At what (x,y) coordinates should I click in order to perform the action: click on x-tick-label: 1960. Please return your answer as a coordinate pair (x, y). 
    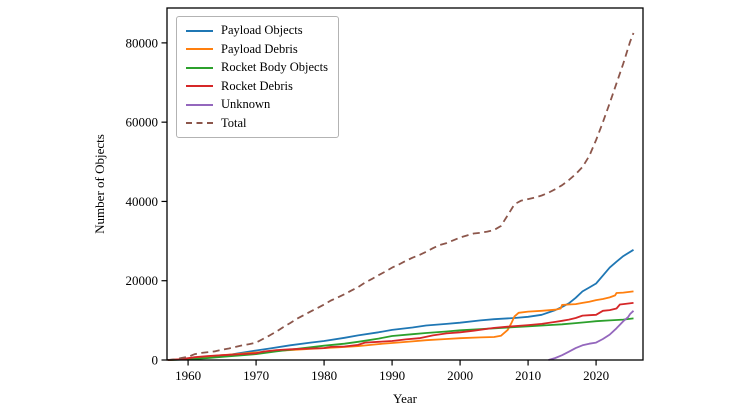
    Looking at the image, I should click on (188, 375).